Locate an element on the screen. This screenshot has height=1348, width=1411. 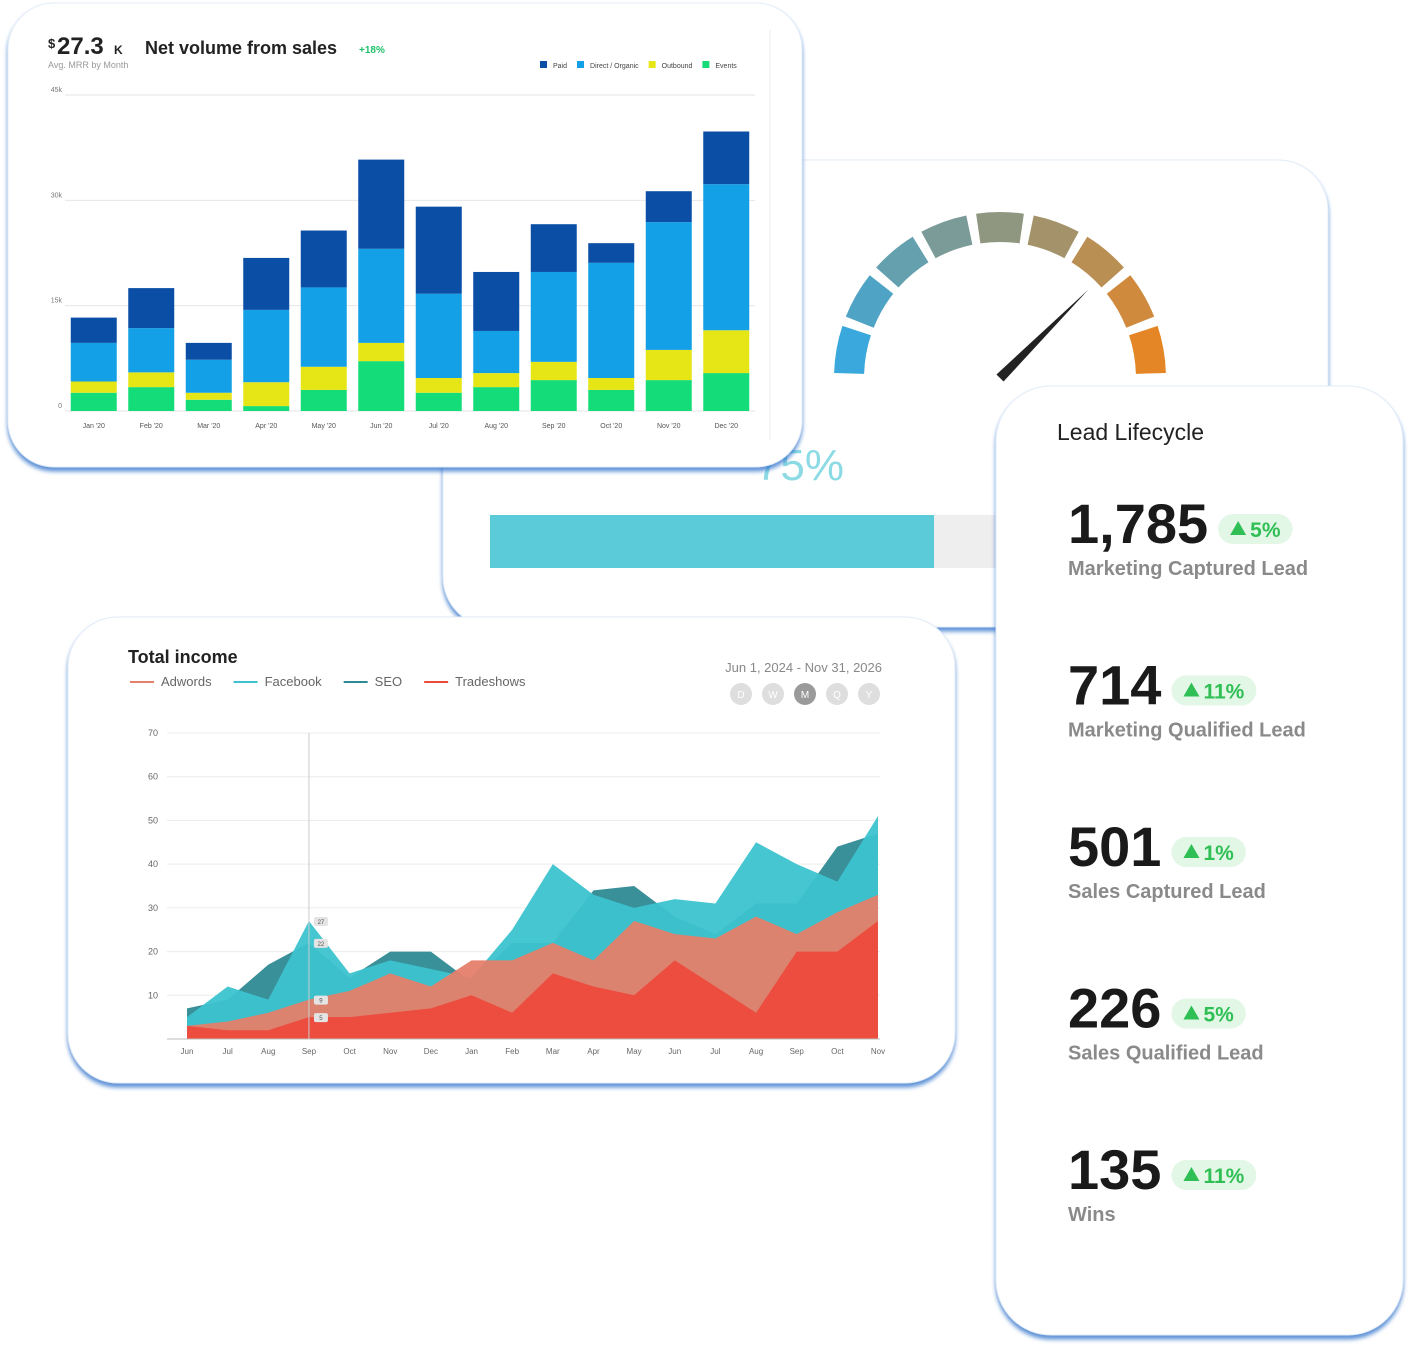
x-tick-label: Apr '20 is located at coordinates (266, 426).